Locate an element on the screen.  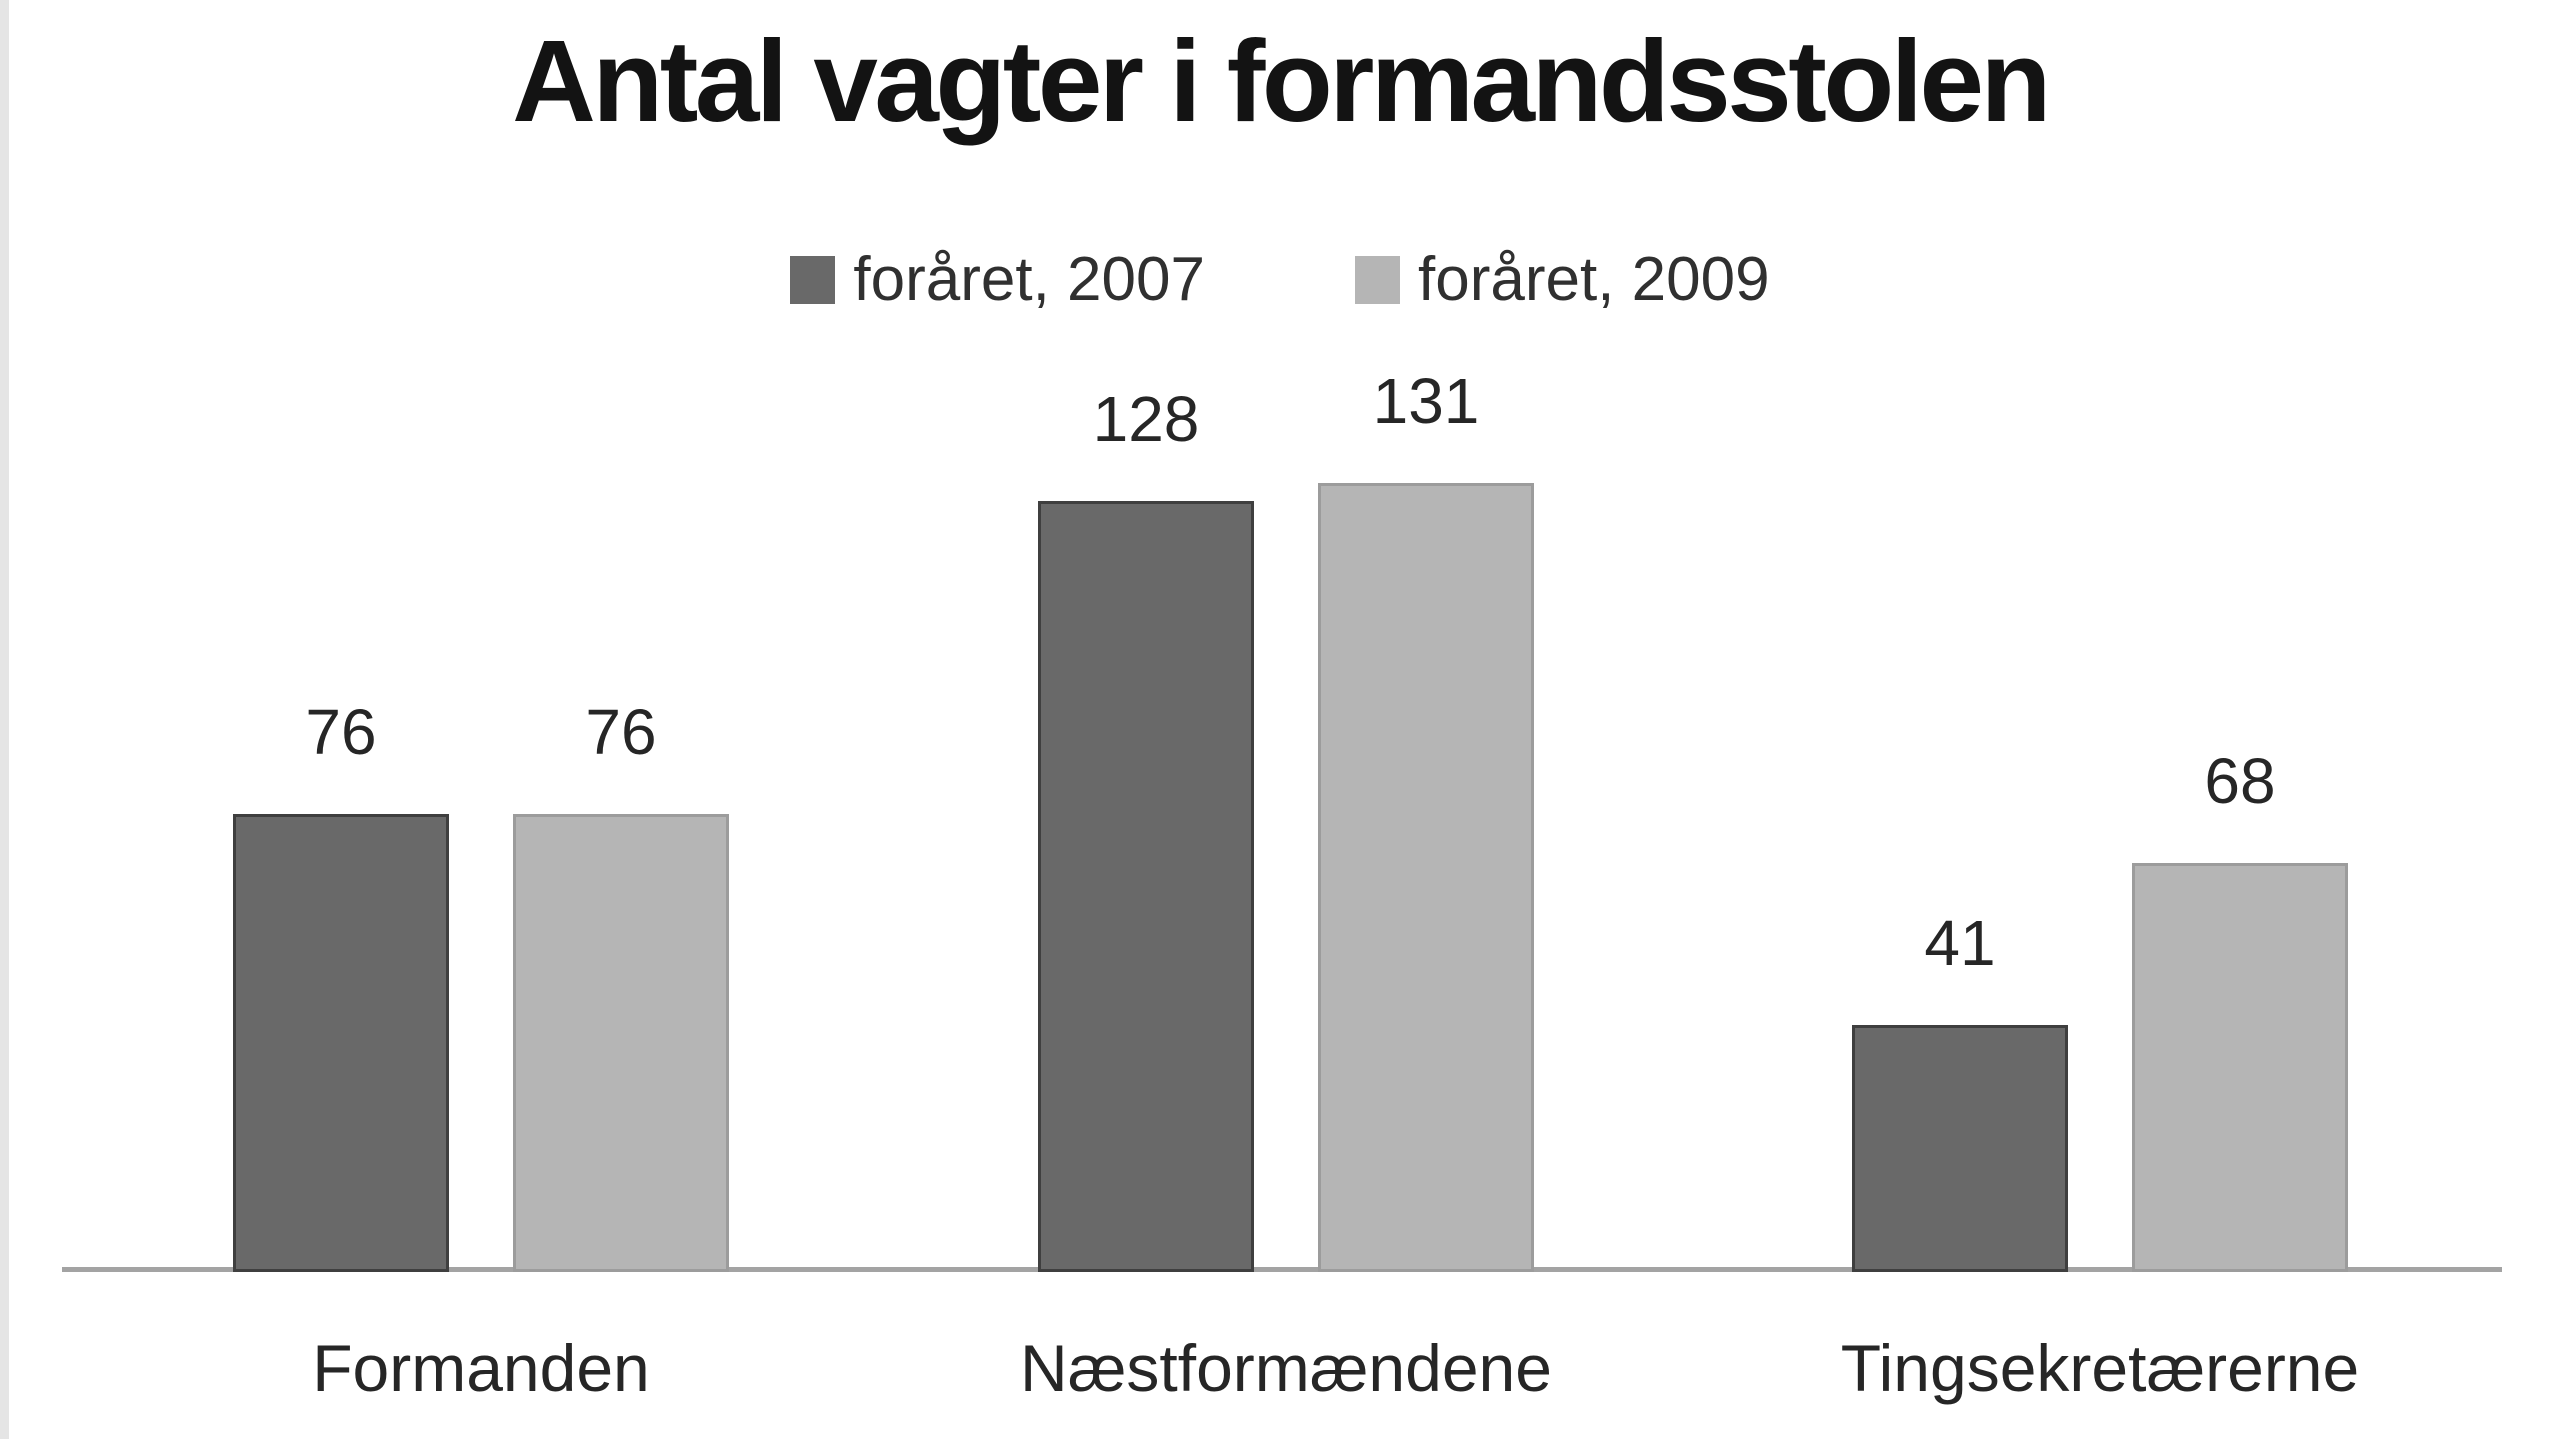
category-label-3: Tingsekretærerne is located at coordinates (2100, 1368).